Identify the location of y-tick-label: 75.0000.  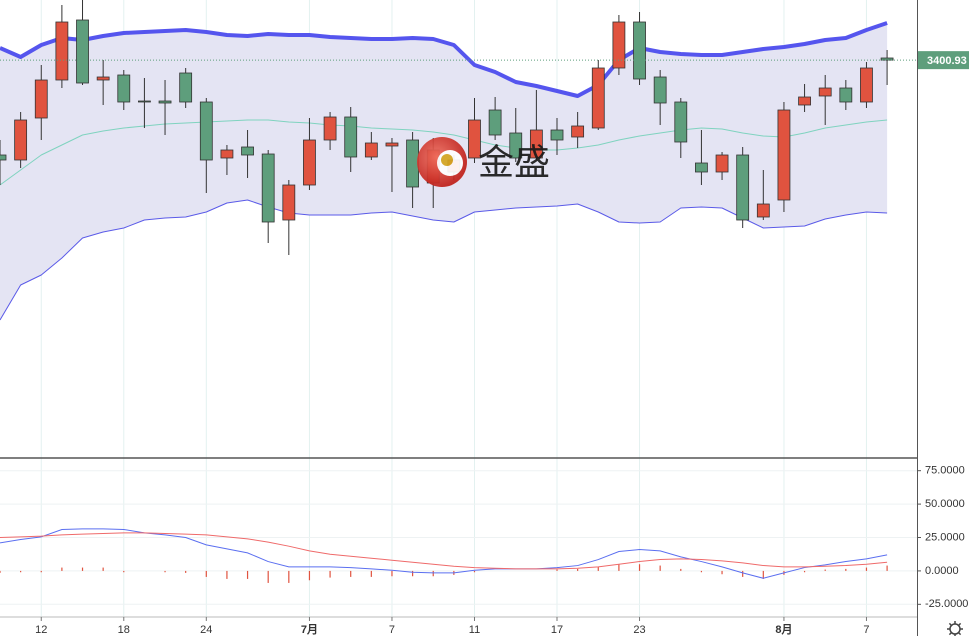
(945, 471).